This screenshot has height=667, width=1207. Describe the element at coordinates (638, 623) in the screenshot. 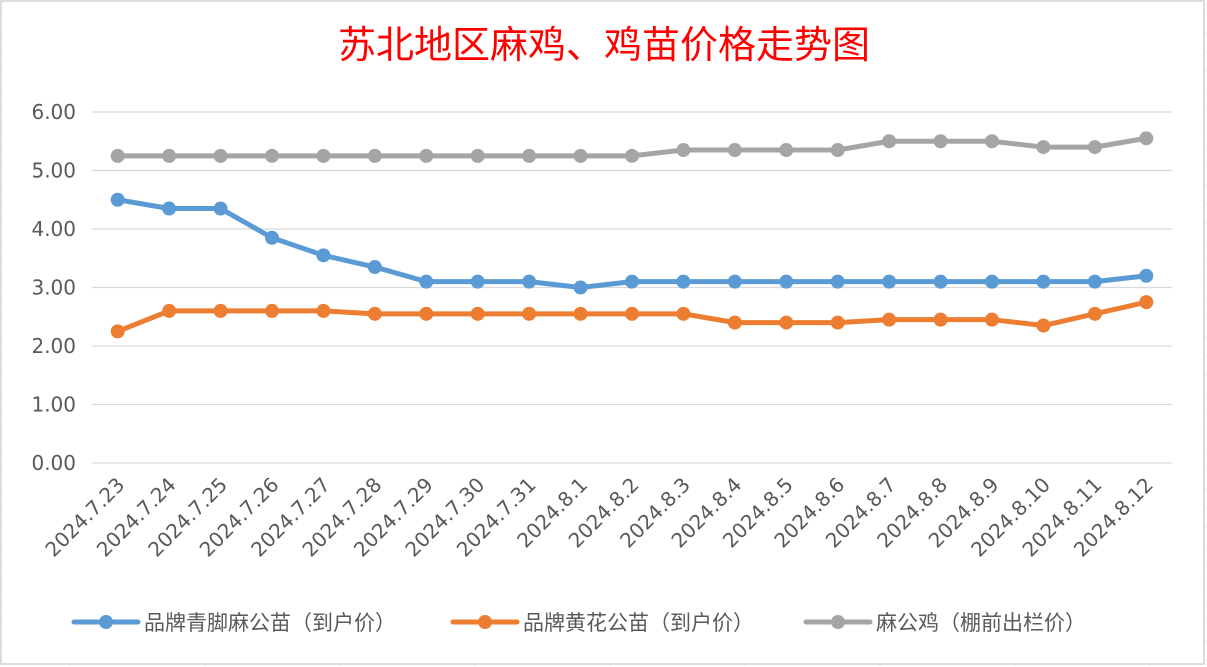

I see `legend-label: 品牌黄花公苗（到户价）` at that location.